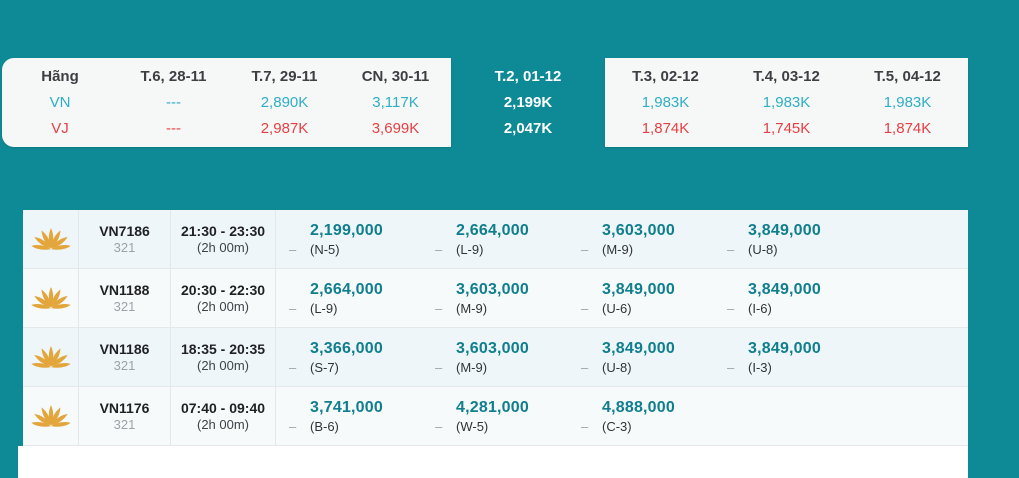 This screenshot has height=478, width=1019. I want to click on calendar-selected-slot: T.2, 01-12 2,199K 2,047K, so click(528, 102).